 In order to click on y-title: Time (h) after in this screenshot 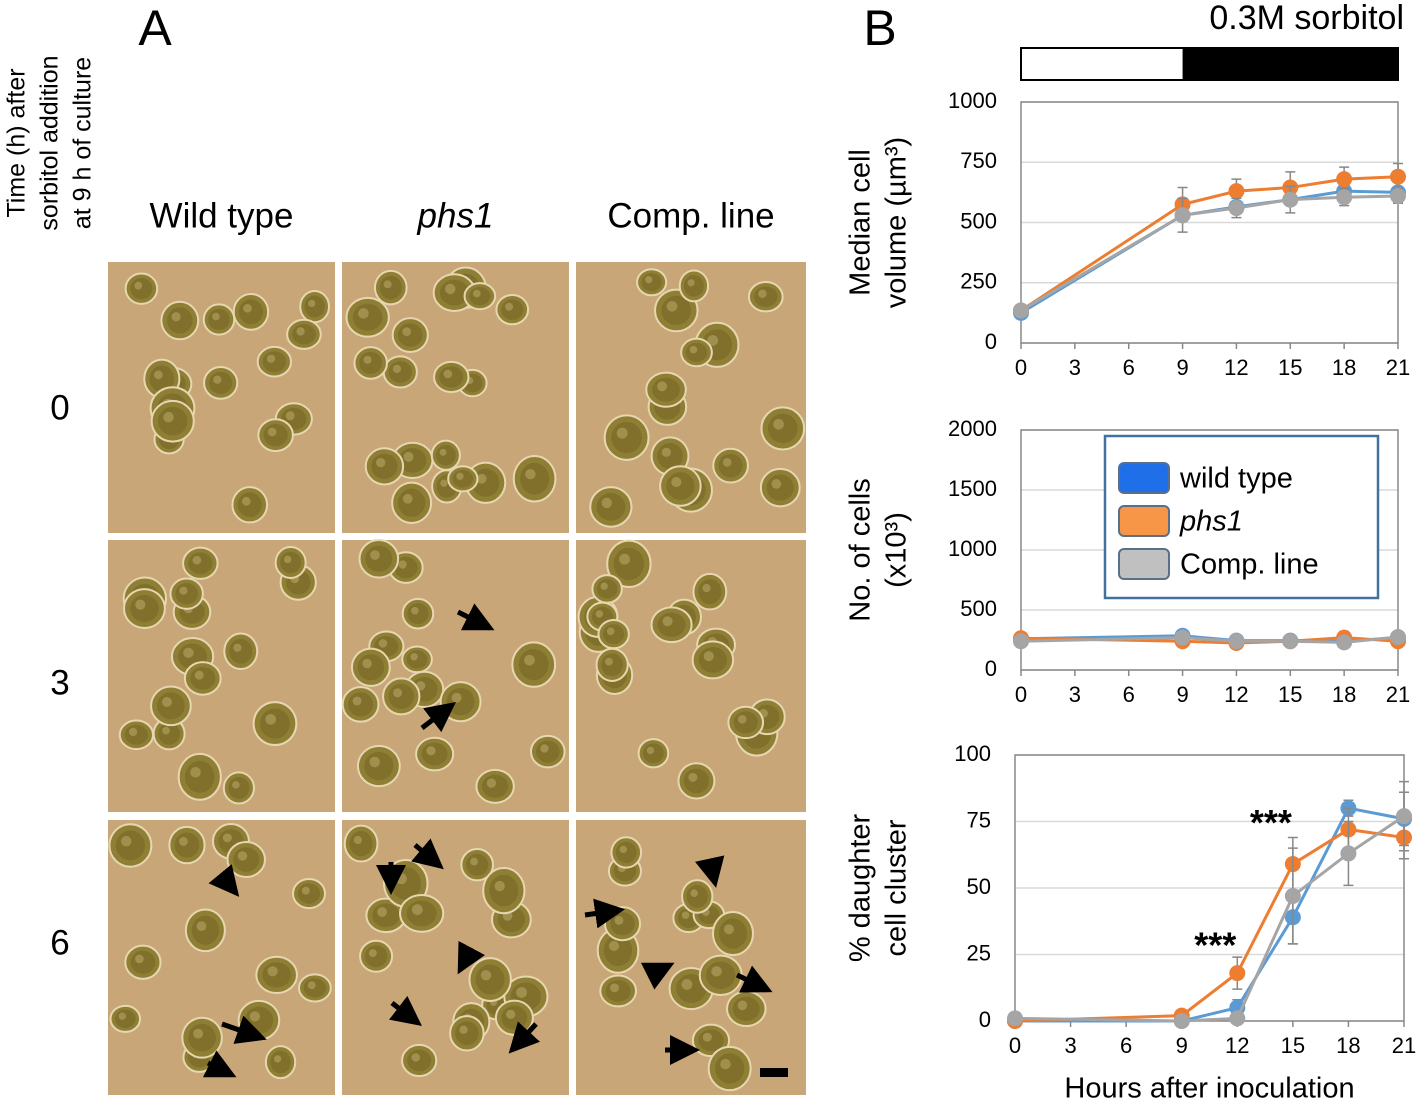, I will do `click(17, 142)`.